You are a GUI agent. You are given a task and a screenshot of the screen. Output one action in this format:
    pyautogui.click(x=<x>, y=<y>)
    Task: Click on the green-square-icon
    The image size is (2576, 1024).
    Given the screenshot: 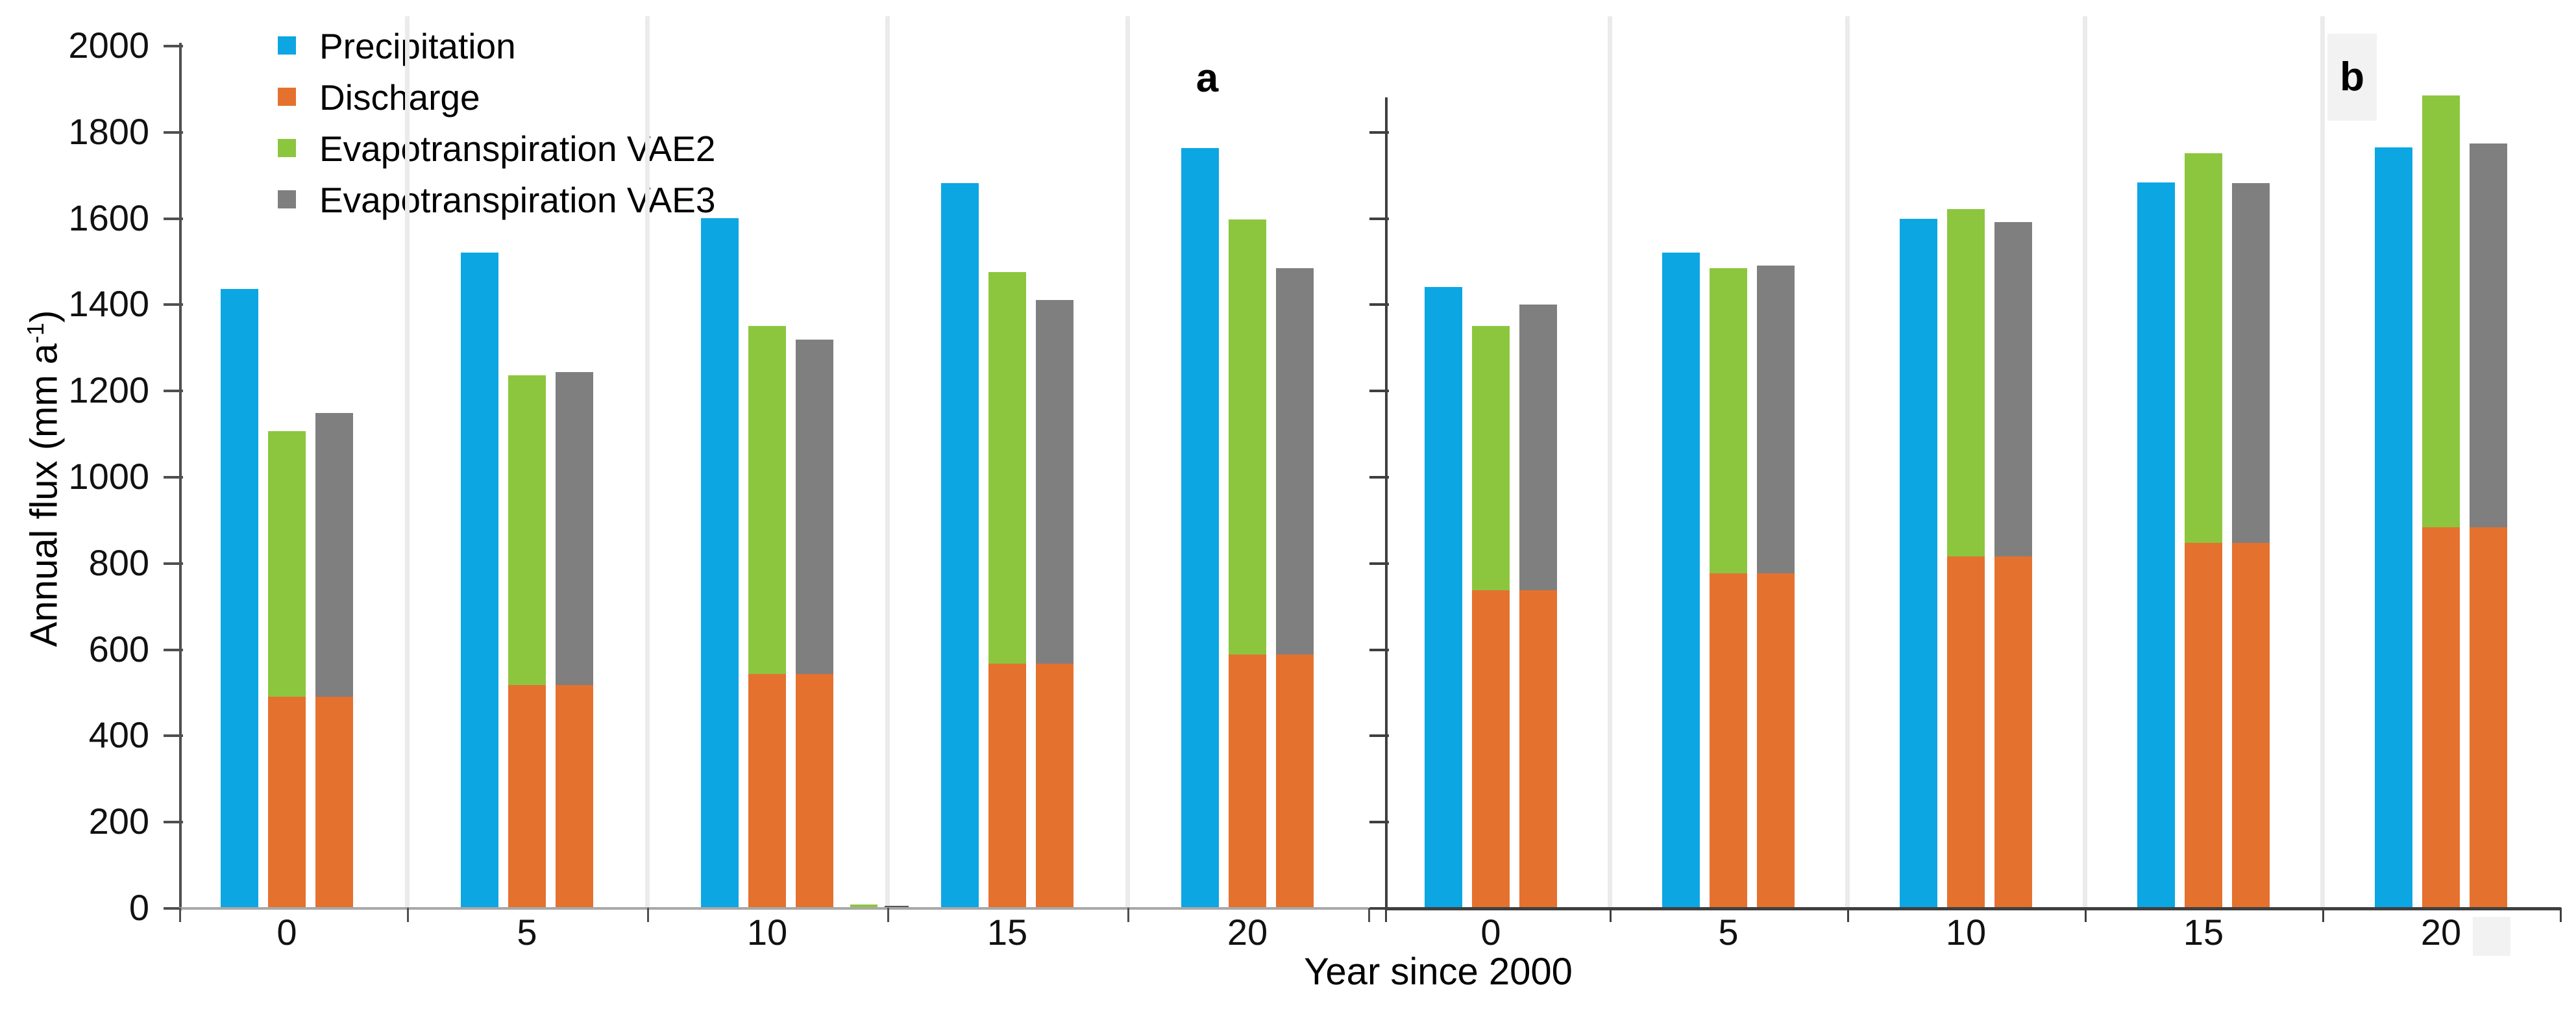 What is the action you would take?
    pyautogui.click(x=287, y=148)
    